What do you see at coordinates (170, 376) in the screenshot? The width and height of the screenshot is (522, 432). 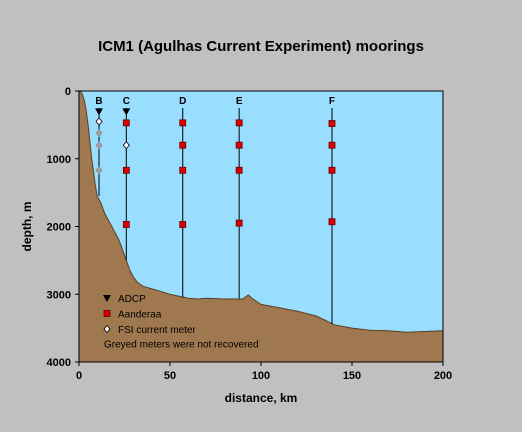 I see `x-tick-label: 50` at bounding box center [170, 376].